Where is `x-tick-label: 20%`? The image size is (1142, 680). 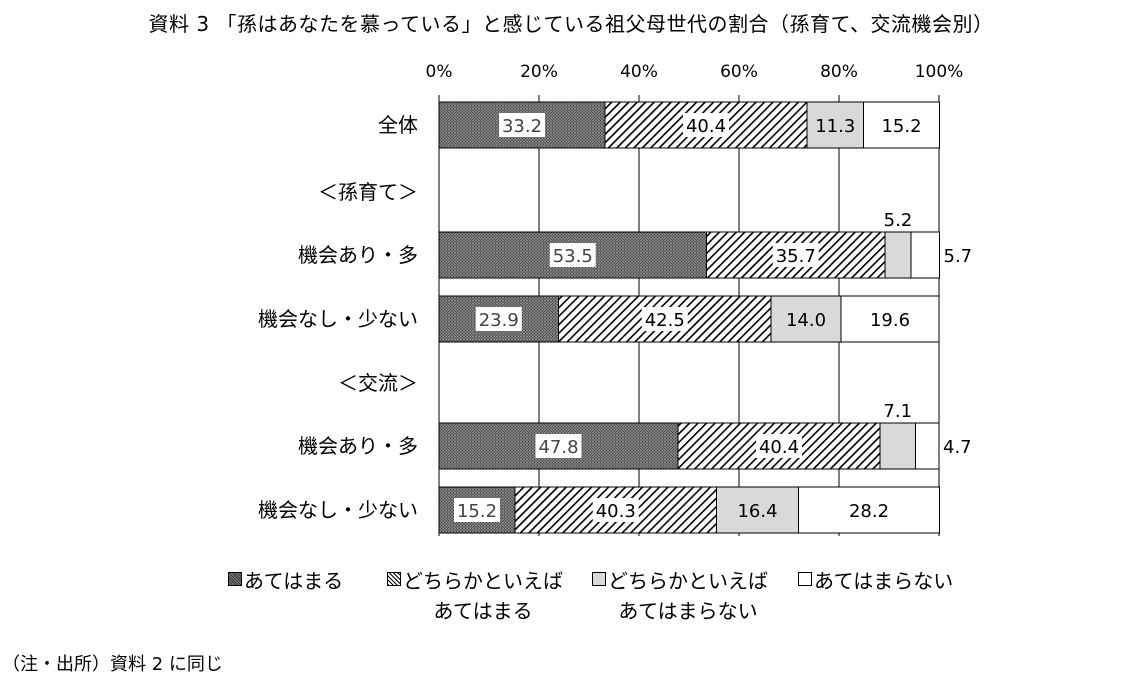 x-tick-label: 20% is located at coordinates (539, 72).